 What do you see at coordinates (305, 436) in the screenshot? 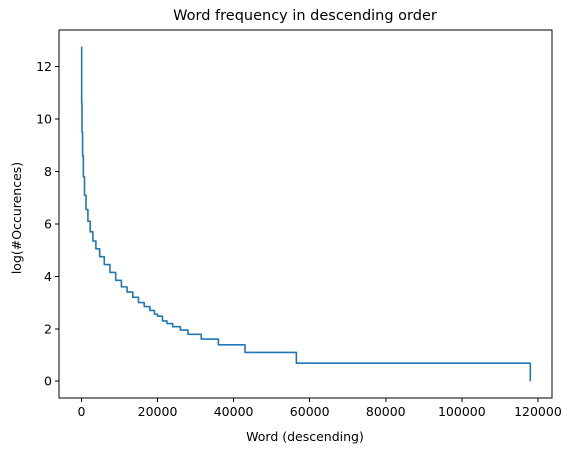
I see `x-axis-label: Word (descending)` at bounding box center [305, 436].